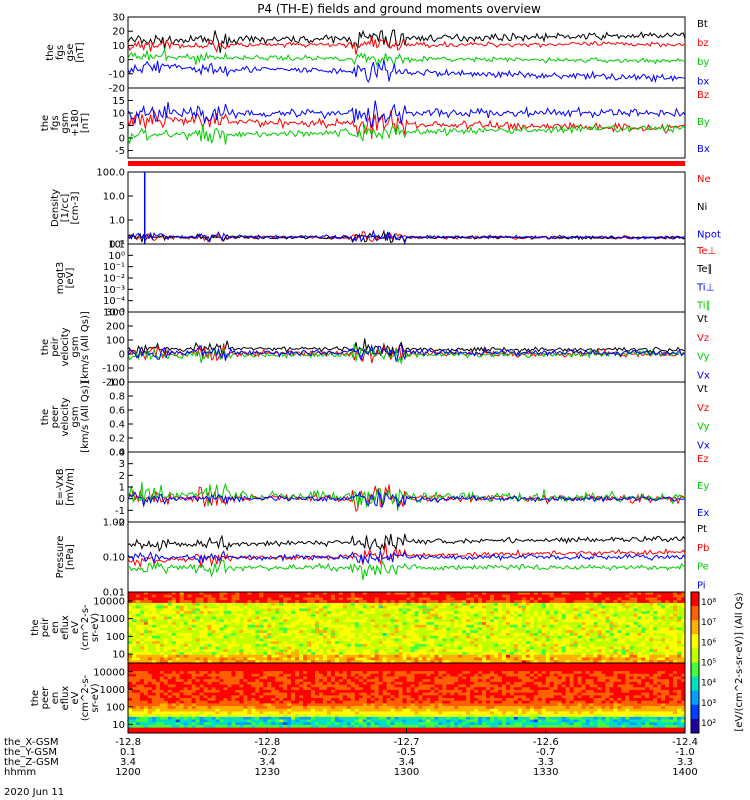 The width and height of the screenshot is (750, 800). What do you see at coordinates (406, 569) in the screenshot?
I see `series-Pe` at bounding box center [406, 569].